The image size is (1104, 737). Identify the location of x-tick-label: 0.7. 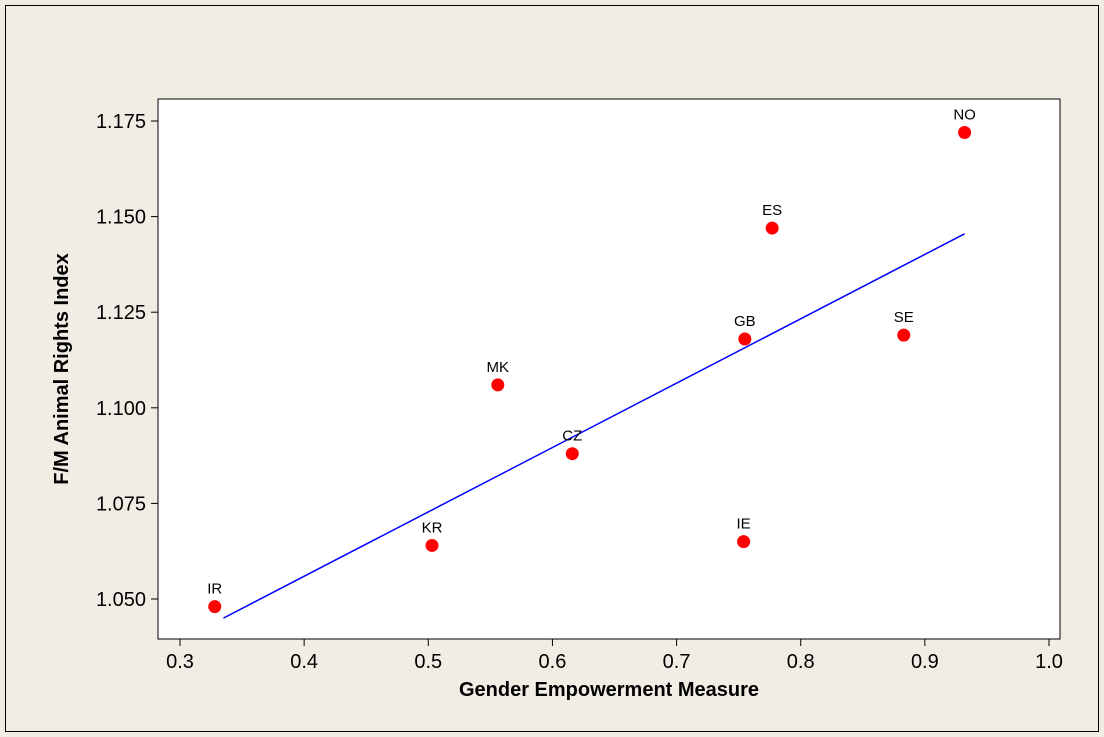
(677, 662).